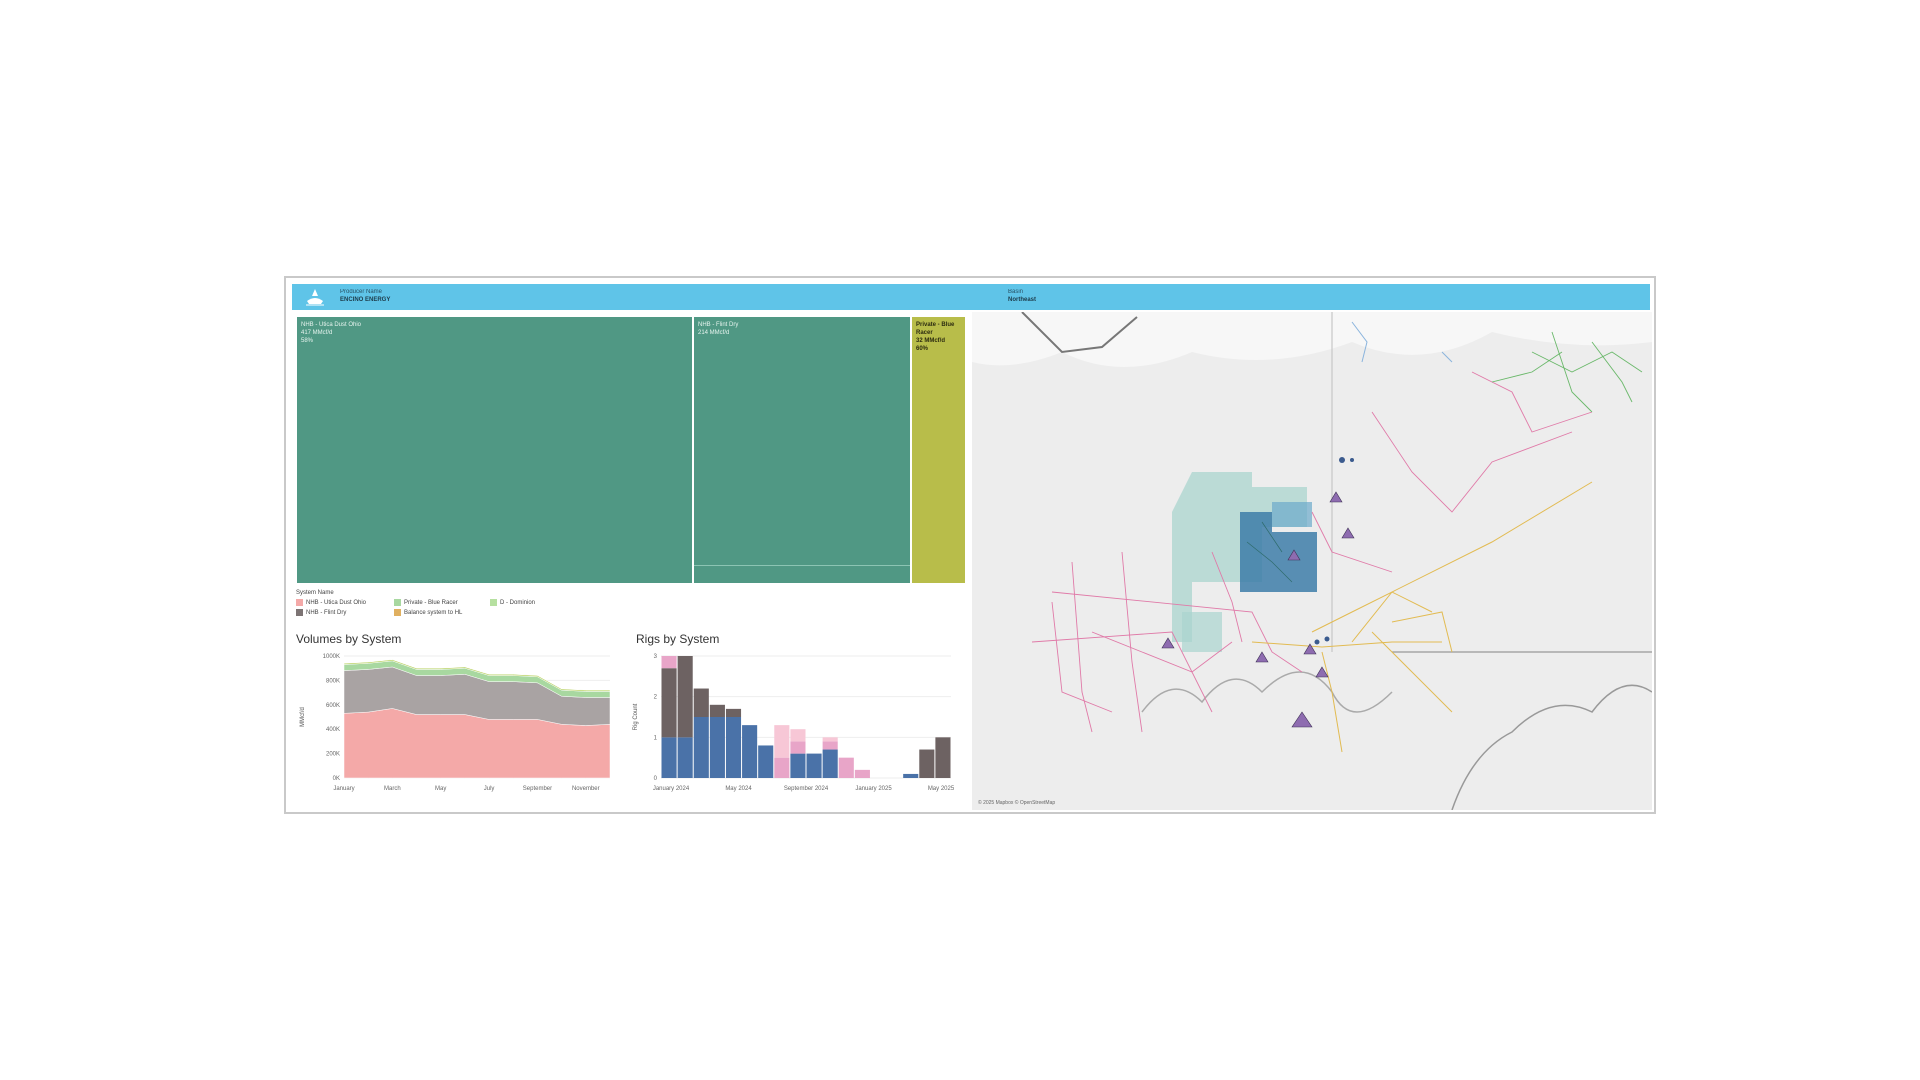 This screenshot has width=1920, height=1080. I want to click on x-tick-label: May, so click(440, 789).